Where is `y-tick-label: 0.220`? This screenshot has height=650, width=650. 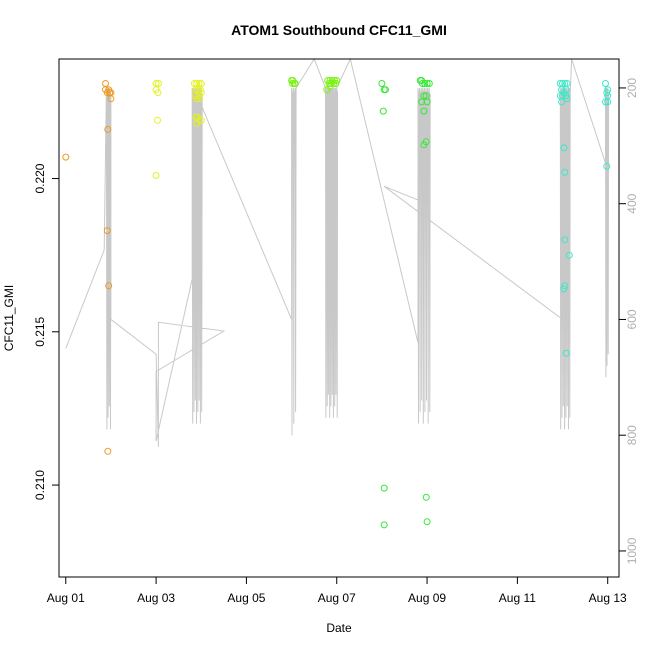 y-tick-label: 0.220 is located at coordinates (40, 178).